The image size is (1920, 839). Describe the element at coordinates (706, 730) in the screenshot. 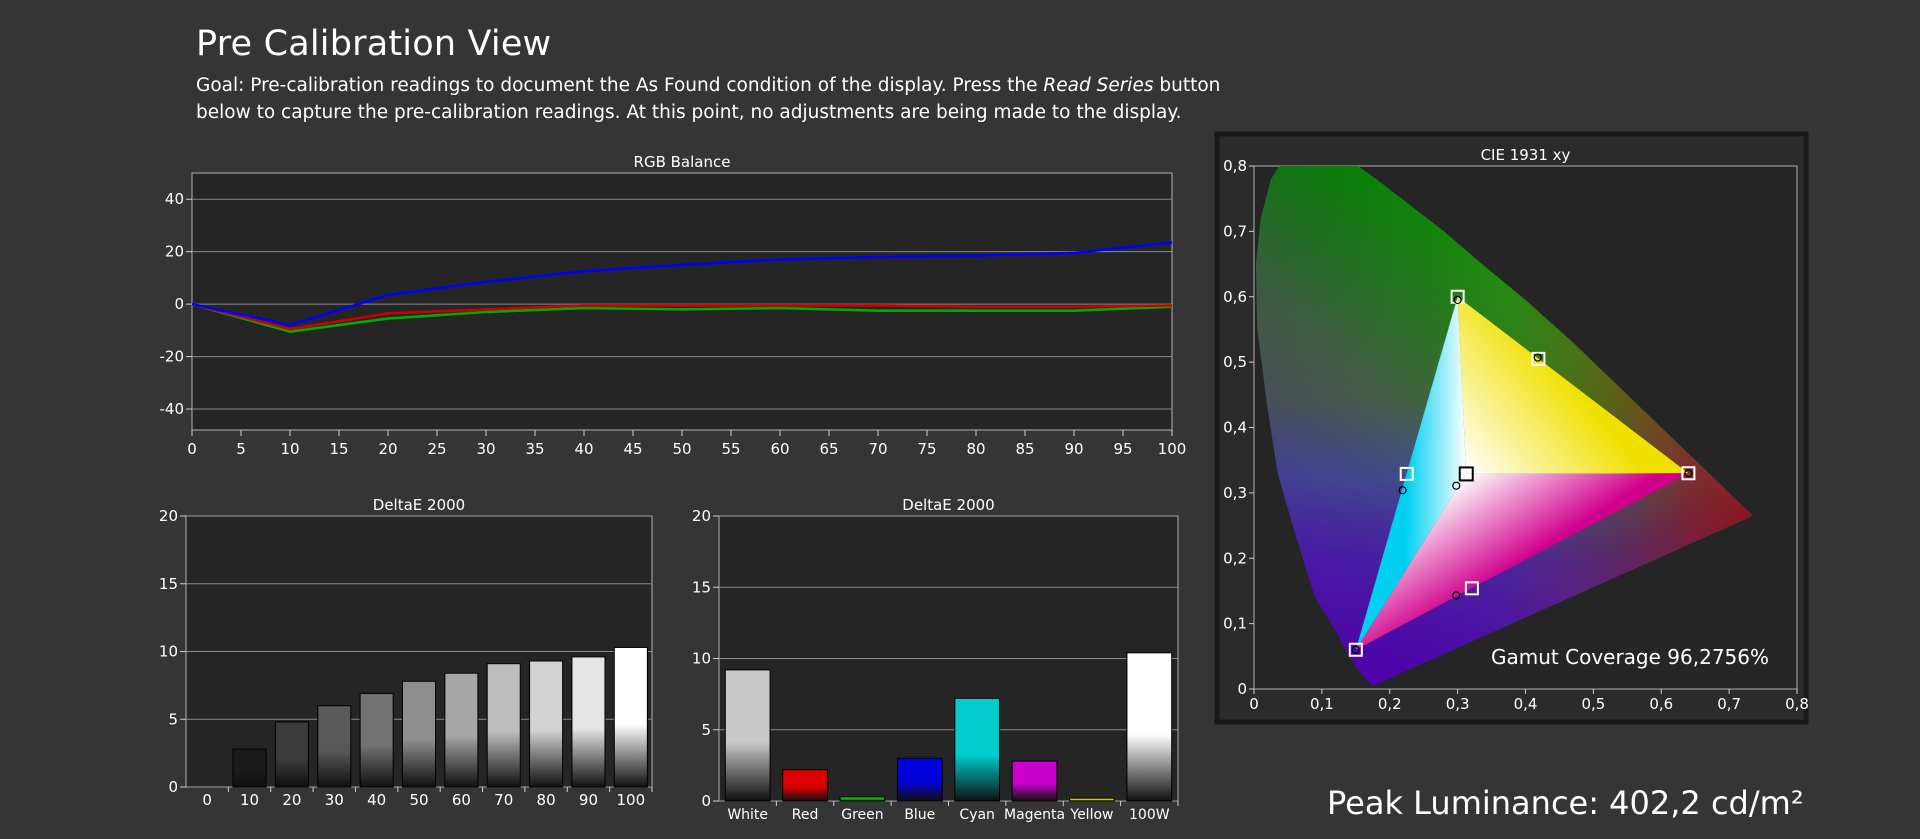

I see `color-ytick-label: 5` at that location.